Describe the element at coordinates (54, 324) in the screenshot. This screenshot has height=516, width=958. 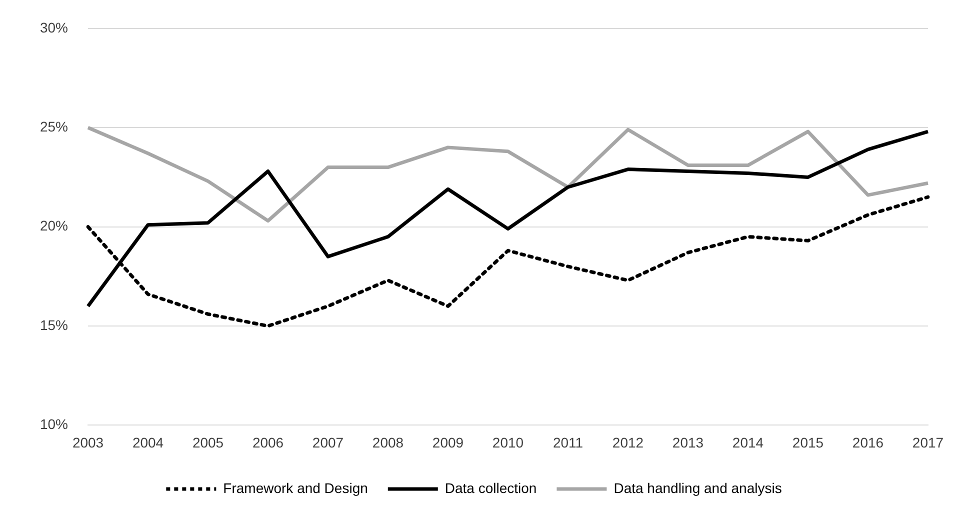
I see `y-tick-label: 15%` at that location.